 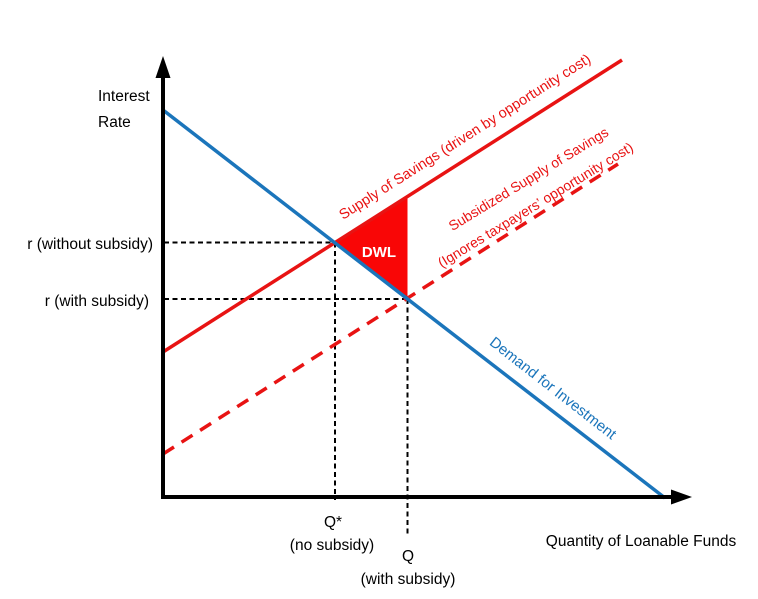 I want to click on dwl-triangle, so click(x=371, y=247).